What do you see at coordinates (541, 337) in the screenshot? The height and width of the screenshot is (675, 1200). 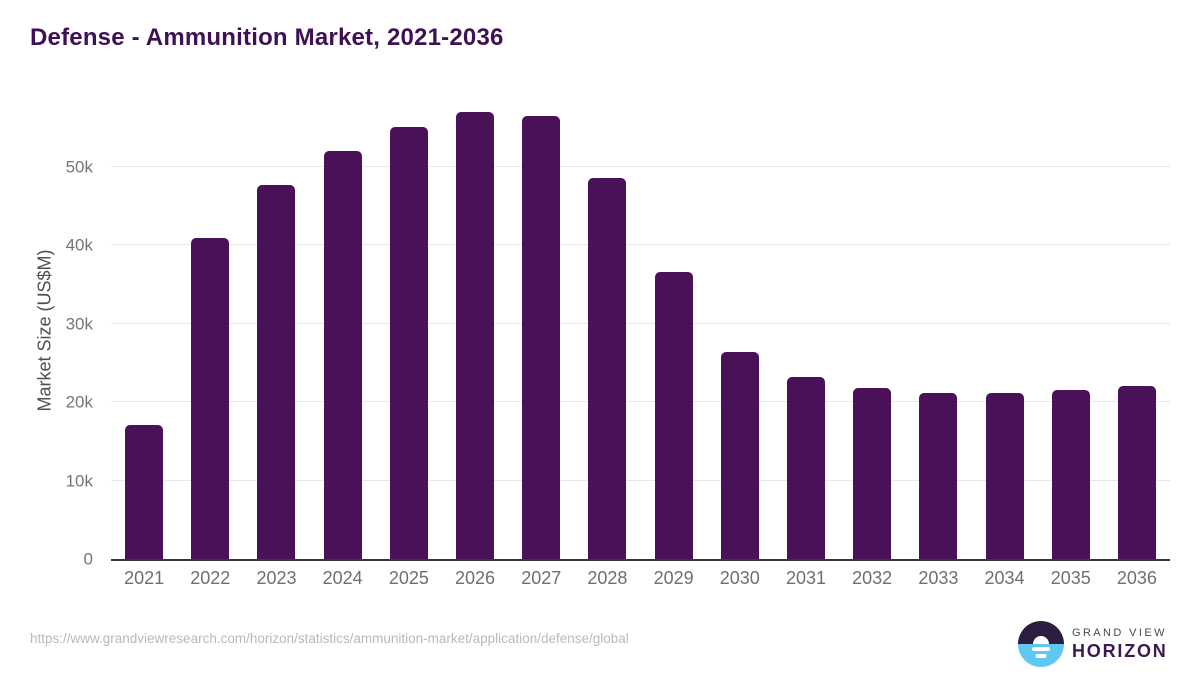 I see `bar-2027` at bounding box center [541, 337].